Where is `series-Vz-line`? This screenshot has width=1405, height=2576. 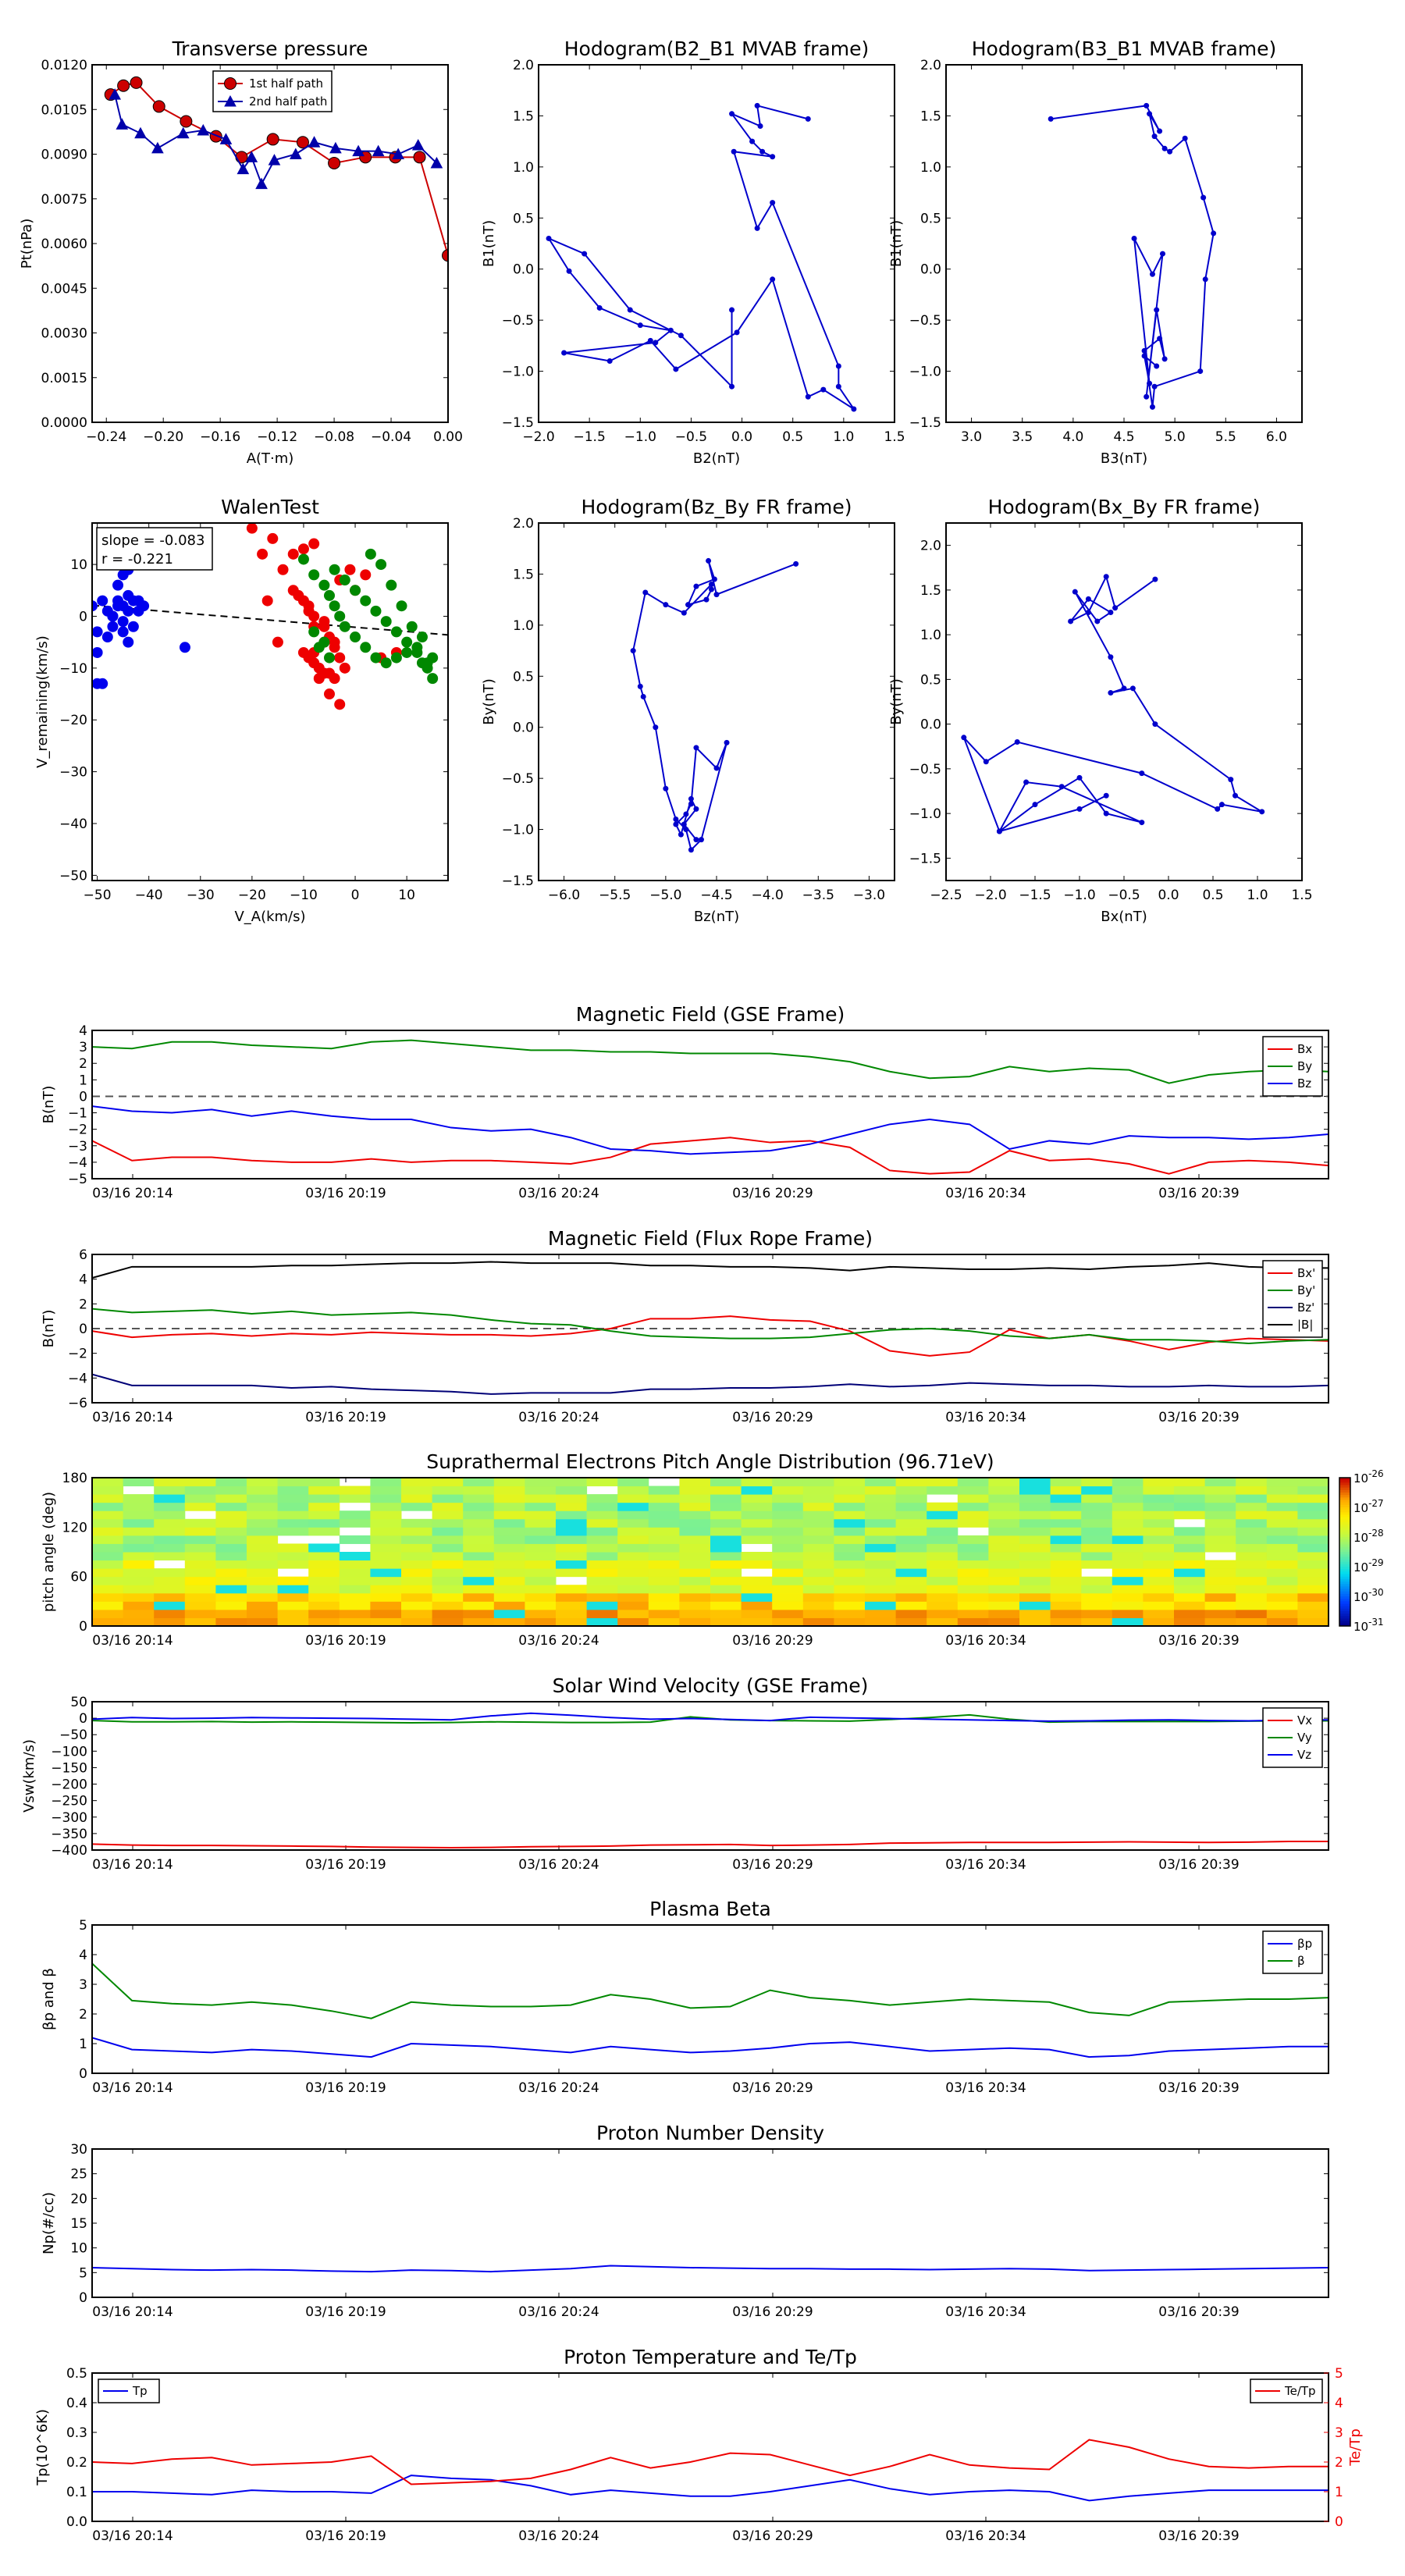 series-Vz-line is located at coordinates (711, 1717).